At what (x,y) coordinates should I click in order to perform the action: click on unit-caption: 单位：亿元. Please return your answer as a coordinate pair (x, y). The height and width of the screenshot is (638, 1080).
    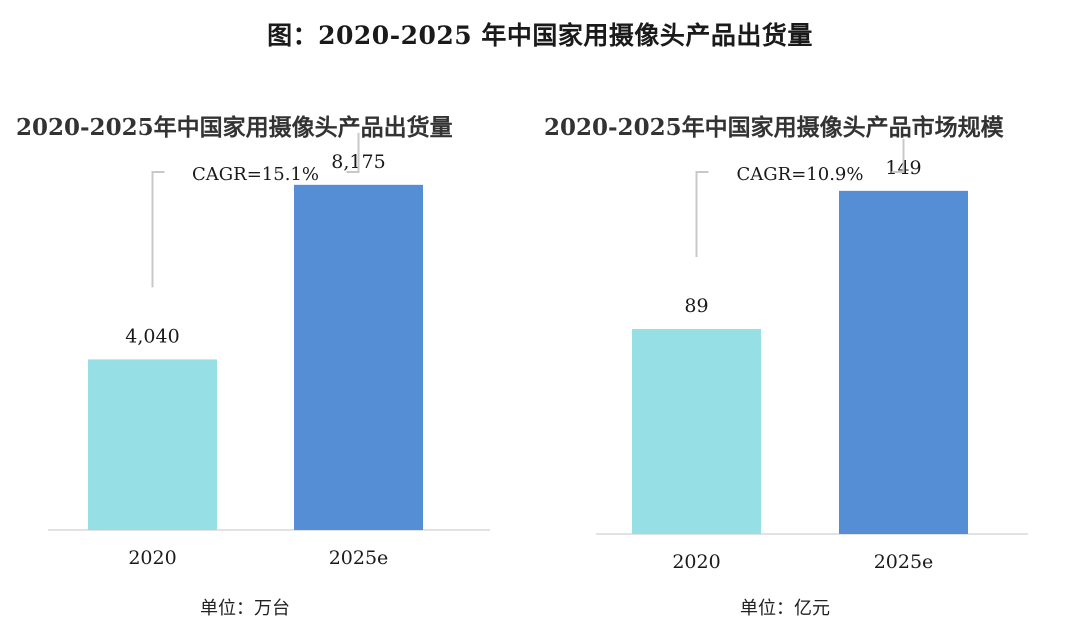
    Looking at the image, I should click on (785, 607).